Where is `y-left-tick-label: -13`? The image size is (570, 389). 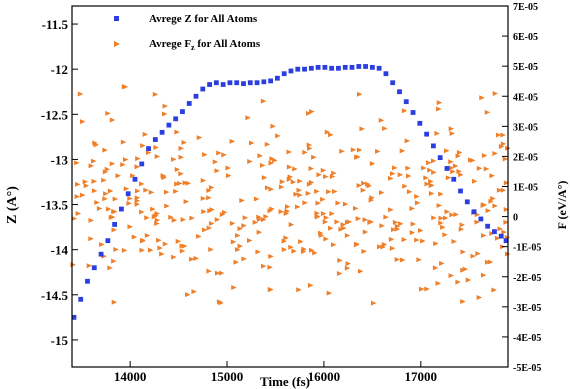
y-left-tick-label: -13 is located at coordinates (60, 159).